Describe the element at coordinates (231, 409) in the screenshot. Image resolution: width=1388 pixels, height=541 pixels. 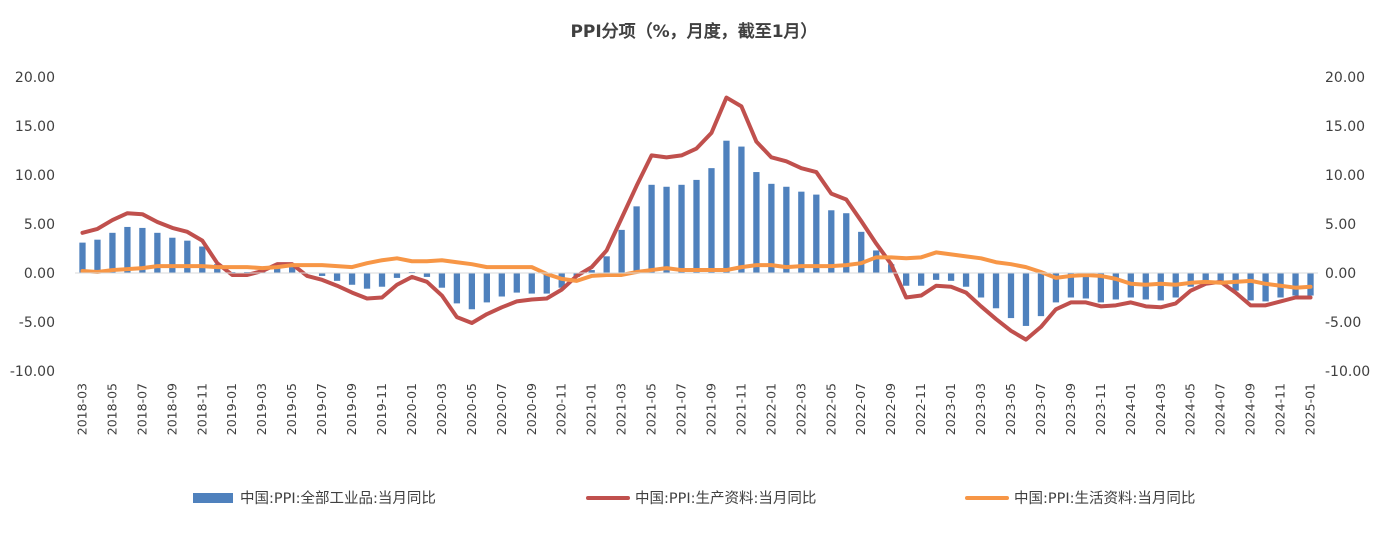
I see `x-tick-label: 2019-01` at that location.